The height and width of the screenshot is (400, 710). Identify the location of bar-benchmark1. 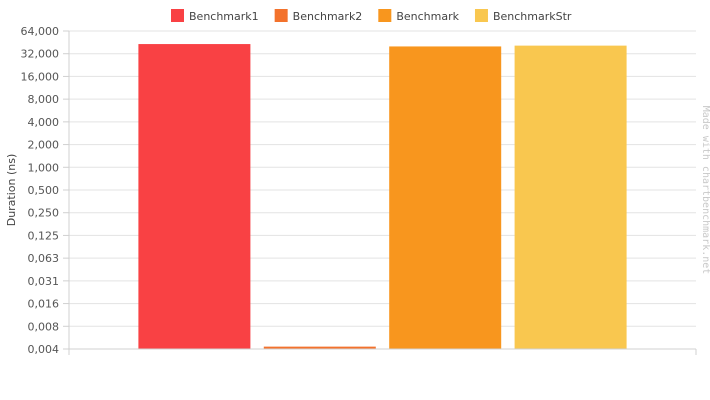
(194, 197).